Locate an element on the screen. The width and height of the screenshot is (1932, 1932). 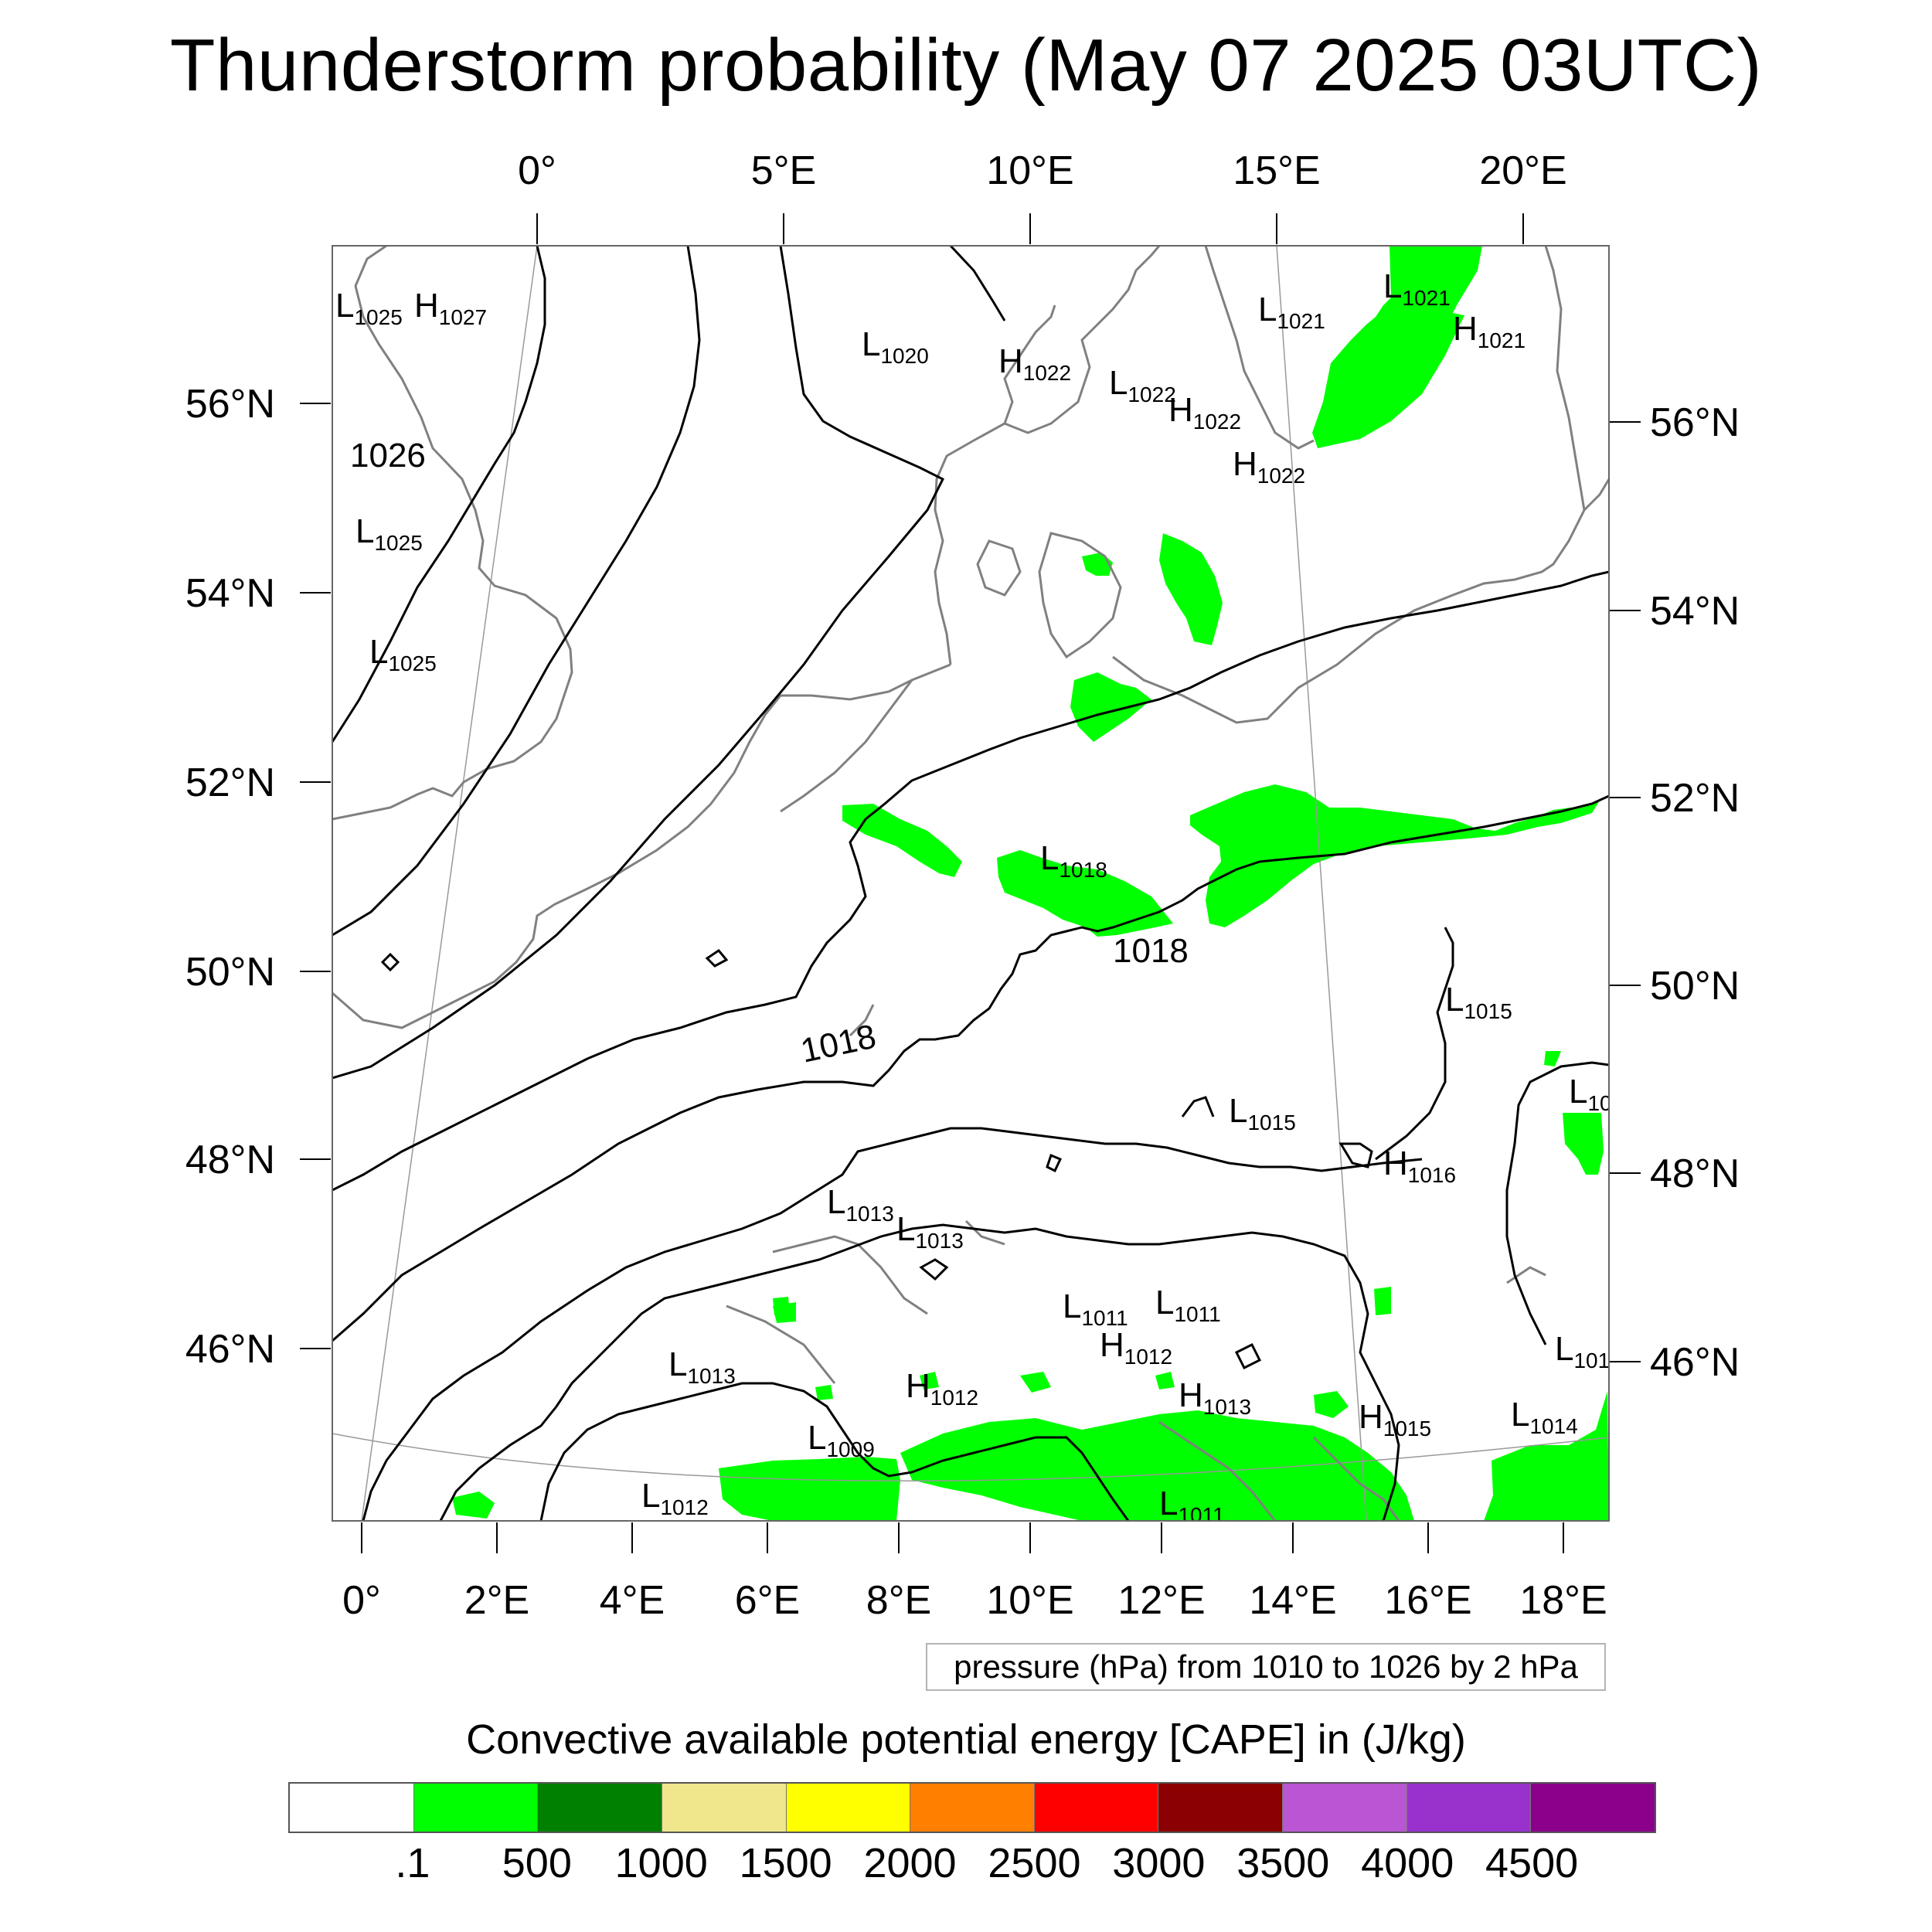
colorbar is located at coordinates (972, 1808).